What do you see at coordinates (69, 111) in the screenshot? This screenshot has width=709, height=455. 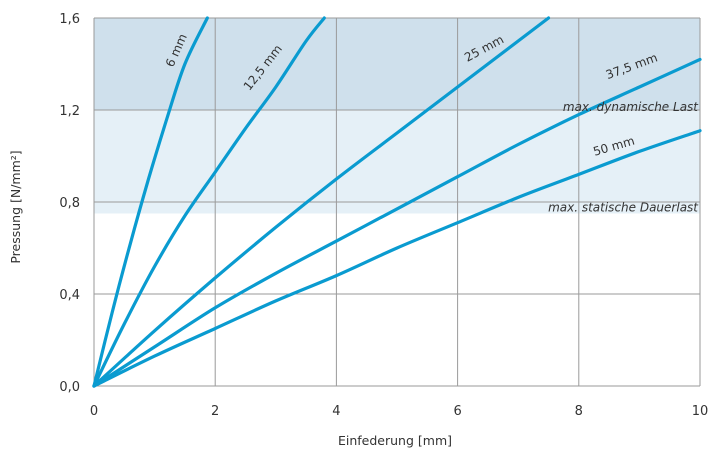 I see `y-tick-label-3: 1,2` at bounding box center [69, 111].